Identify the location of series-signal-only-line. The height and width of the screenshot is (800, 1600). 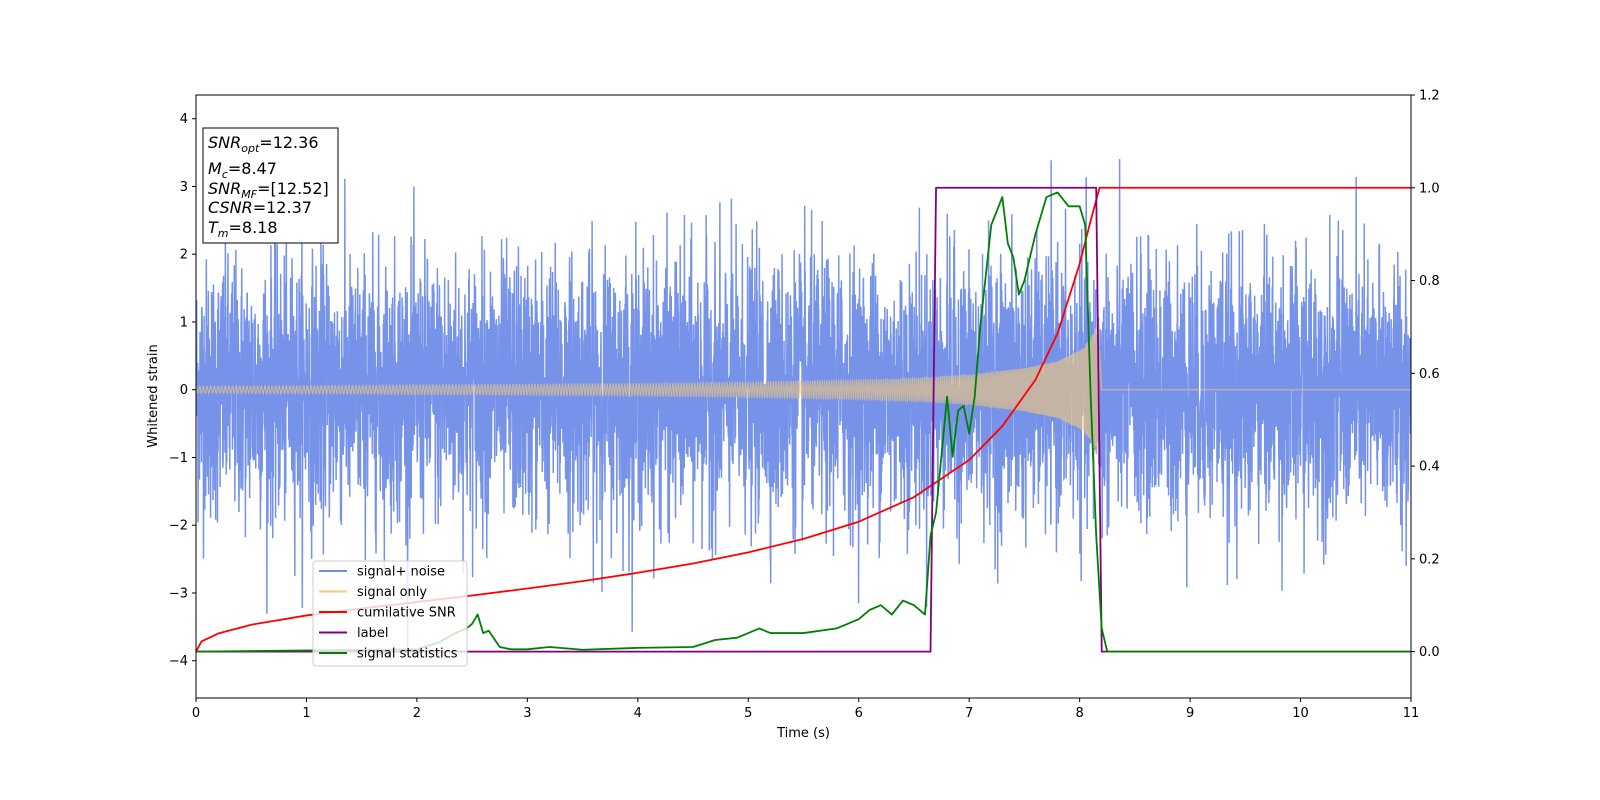
(803, 390).